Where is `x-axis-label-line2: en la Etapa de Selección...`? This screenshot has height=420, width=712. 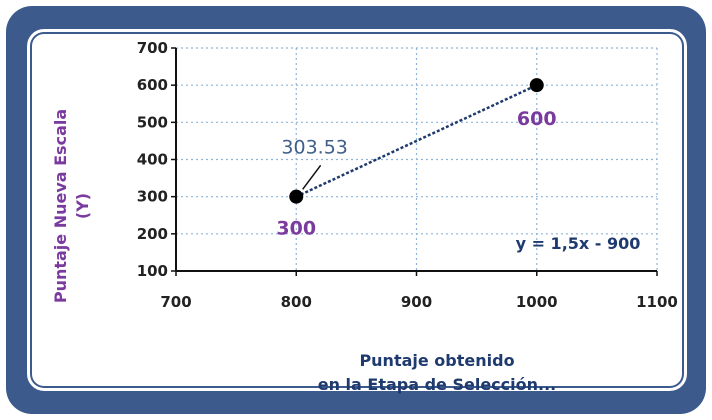 x-axis-label-line2: en la Etapa de Selección... is located at coordinates (437, 384).